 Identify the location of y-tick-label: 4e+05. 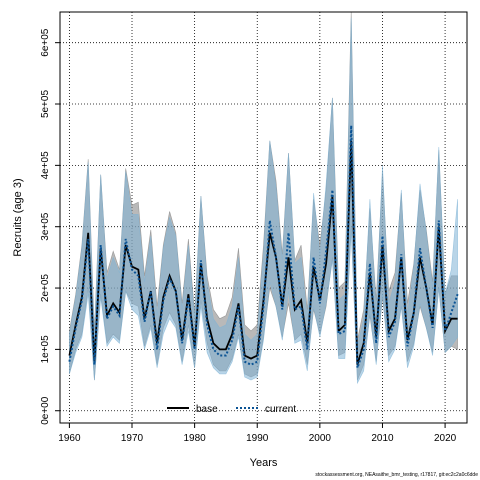
(45, 165).